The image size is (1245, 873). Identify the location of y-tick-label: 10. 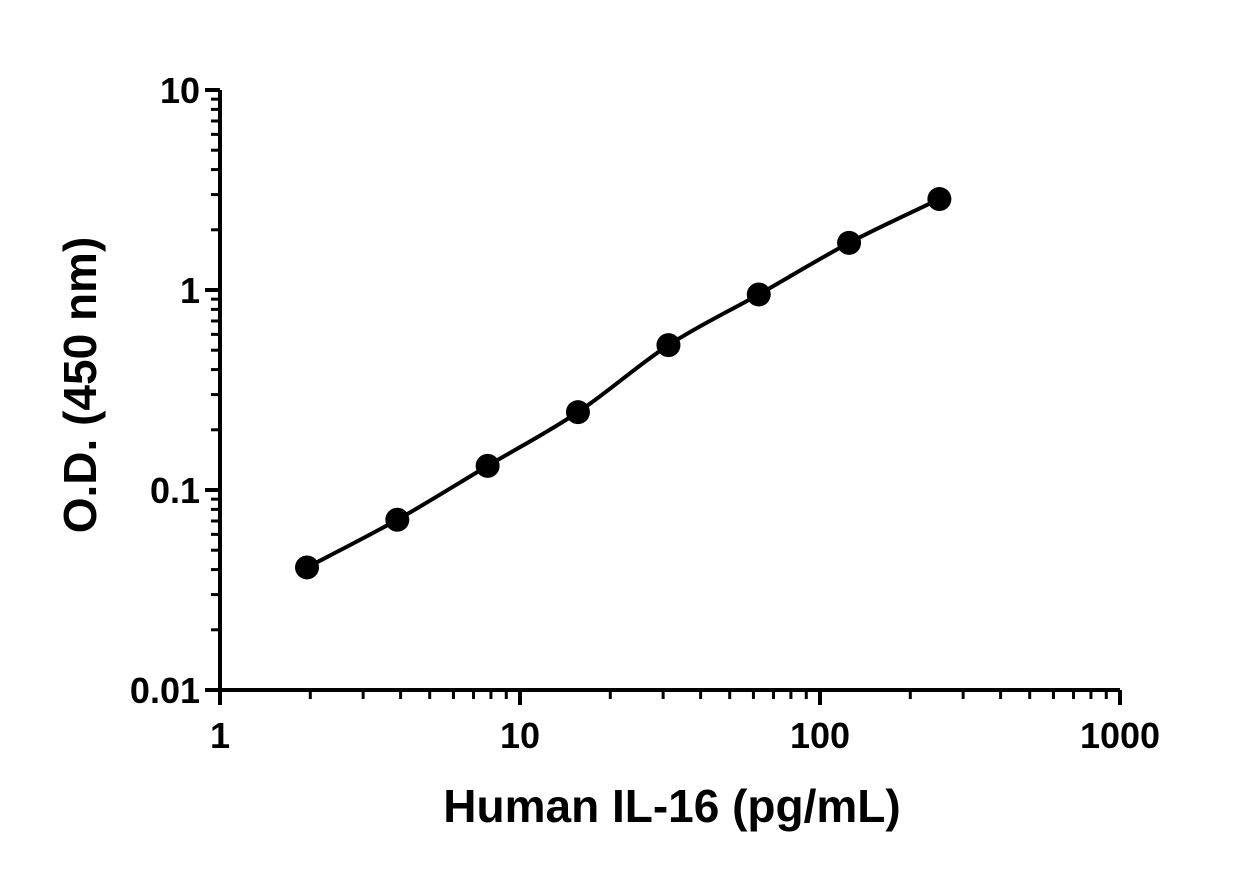
(180, 90).